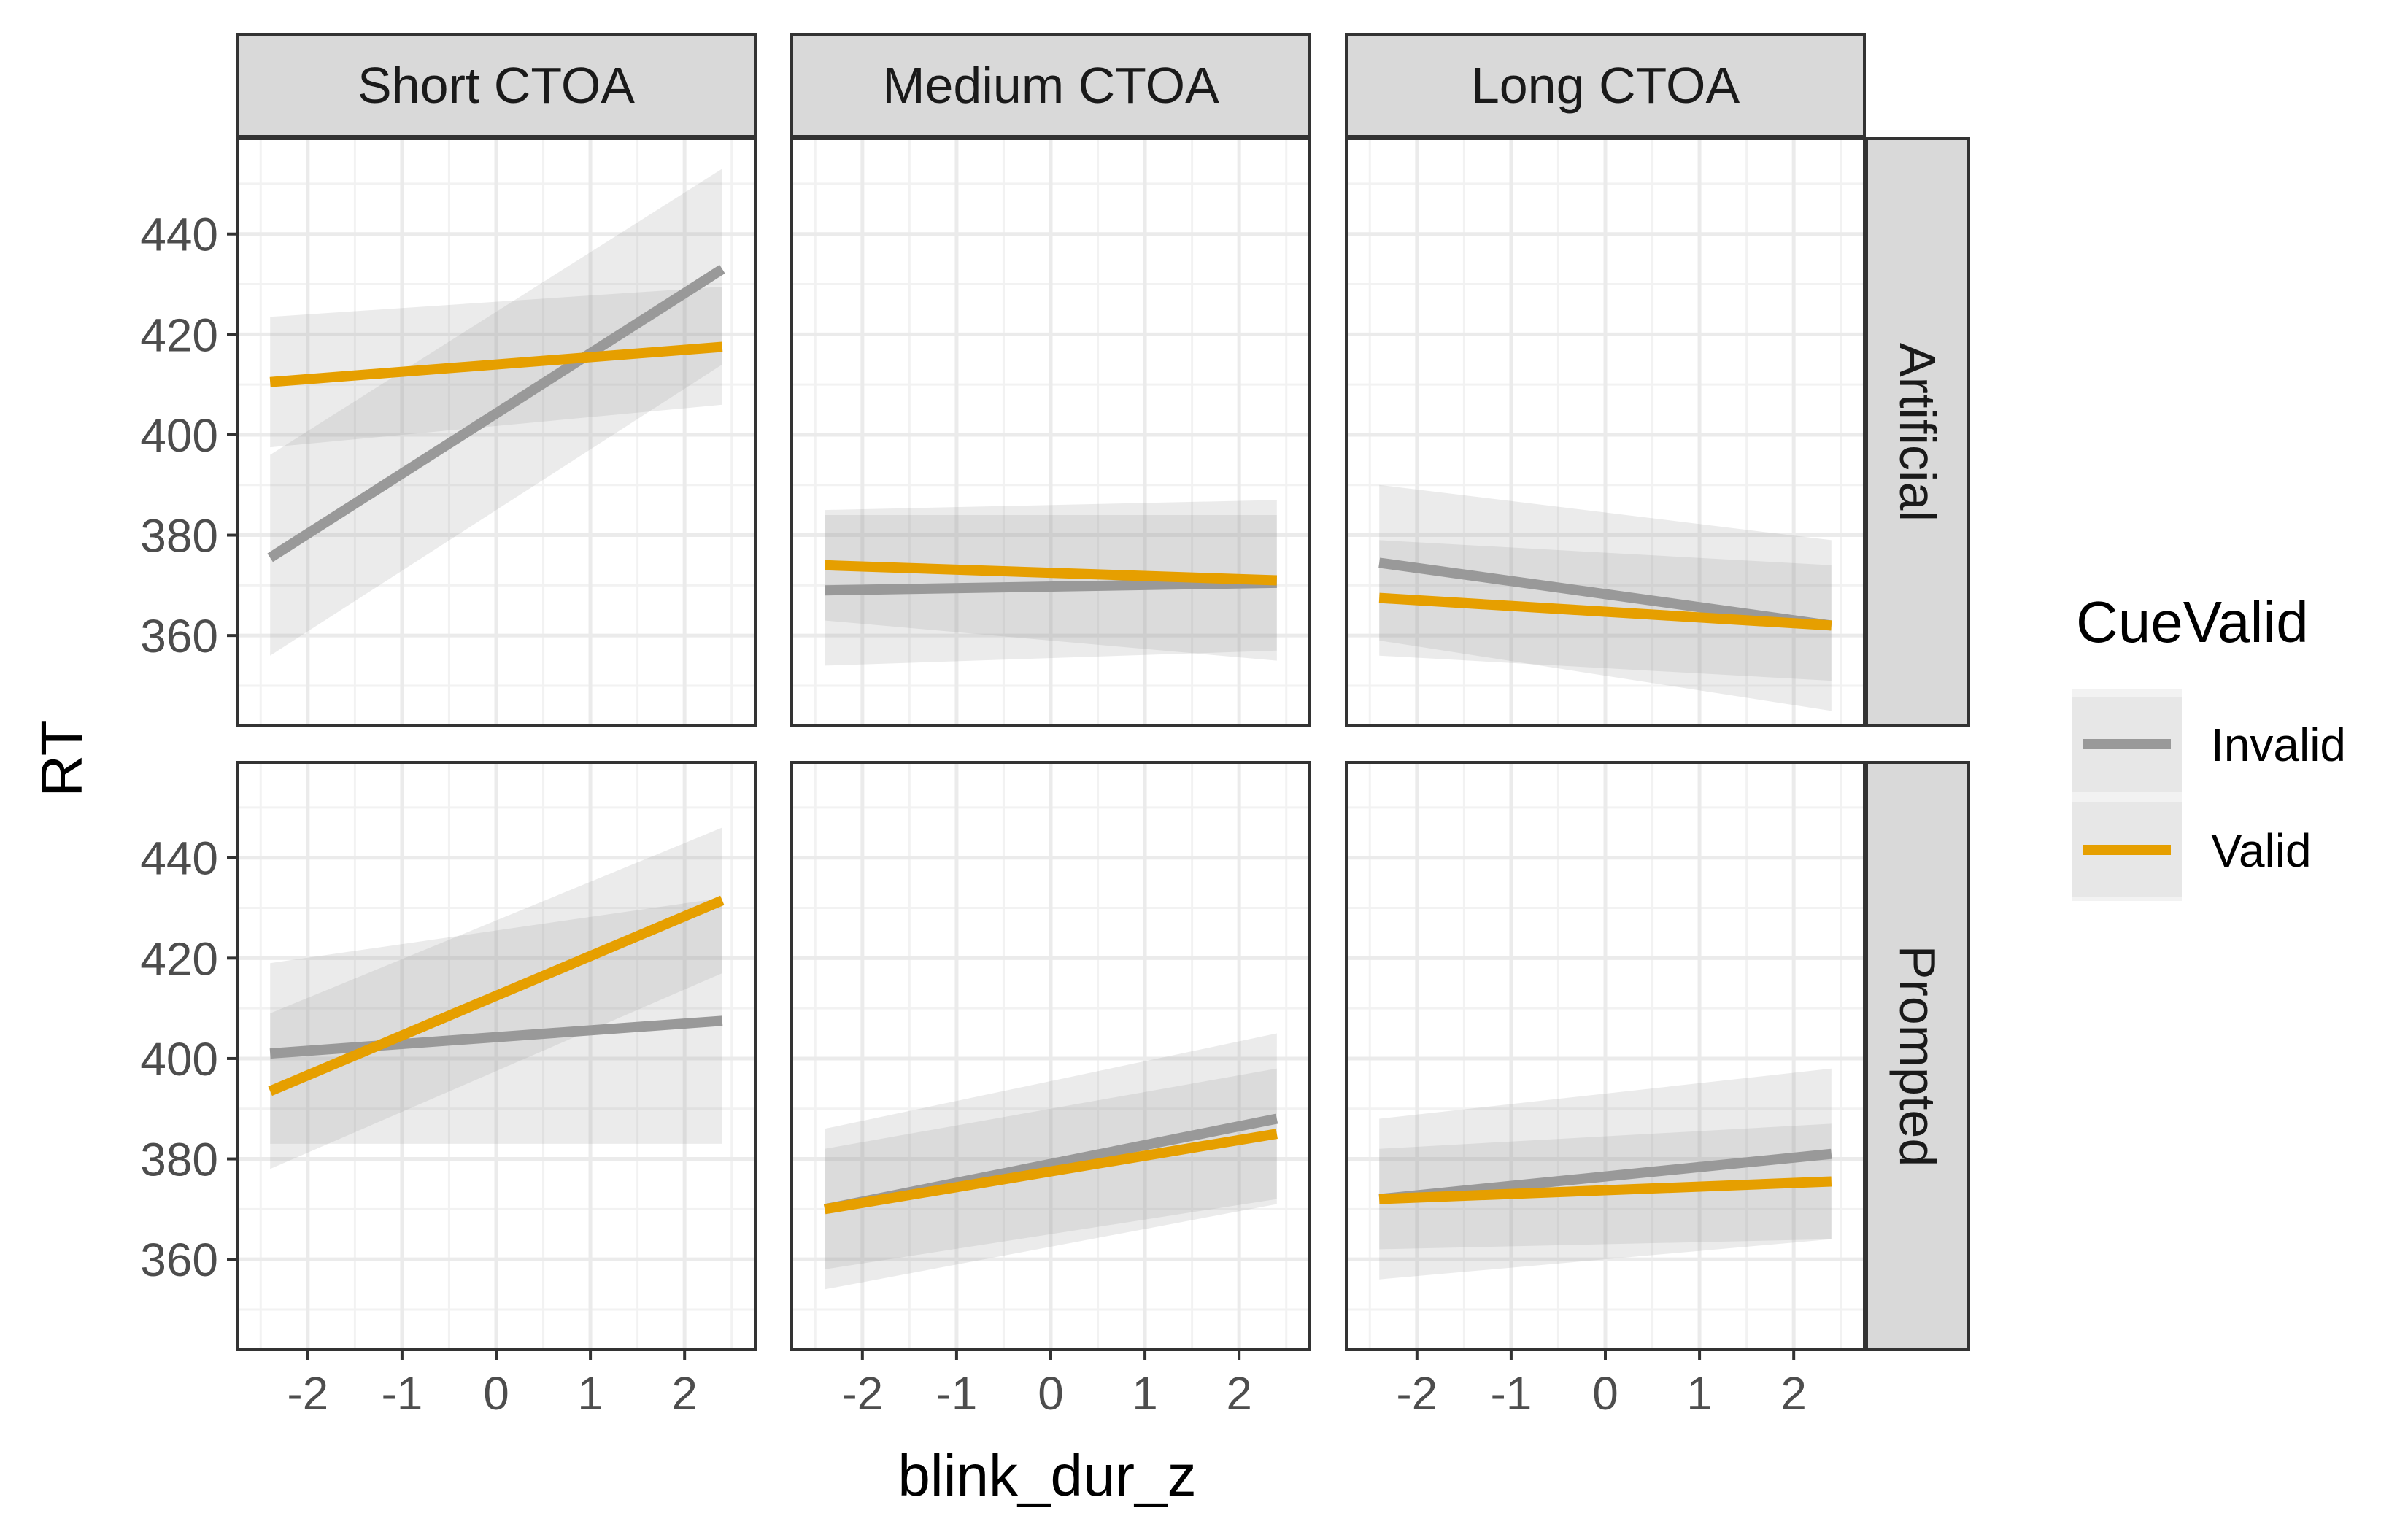 Image resolution: width=2408 pixels, height=1532 pixels. What do you see at coordinates (2261, 850) in the screenshot?
I see `legend-label: Valid` at bounding box center [2261, 850].